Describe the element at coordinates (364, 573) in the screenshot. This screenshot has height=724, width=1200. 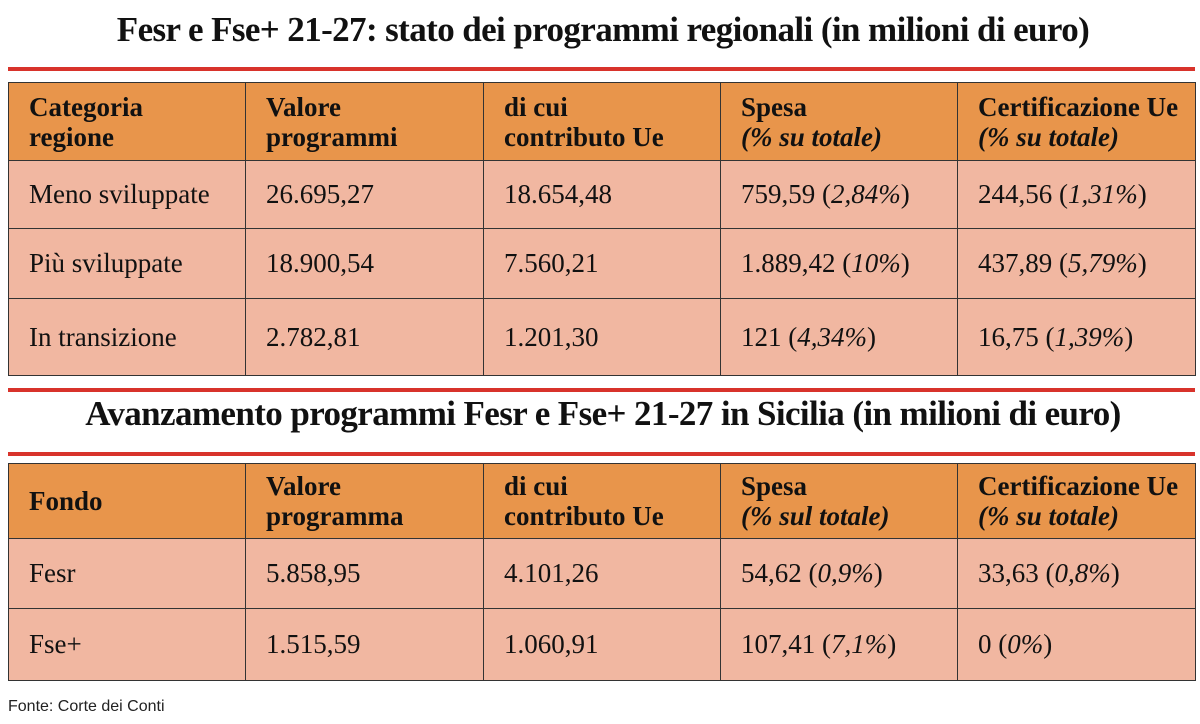
I see `cell: 5.858,95` at that location.